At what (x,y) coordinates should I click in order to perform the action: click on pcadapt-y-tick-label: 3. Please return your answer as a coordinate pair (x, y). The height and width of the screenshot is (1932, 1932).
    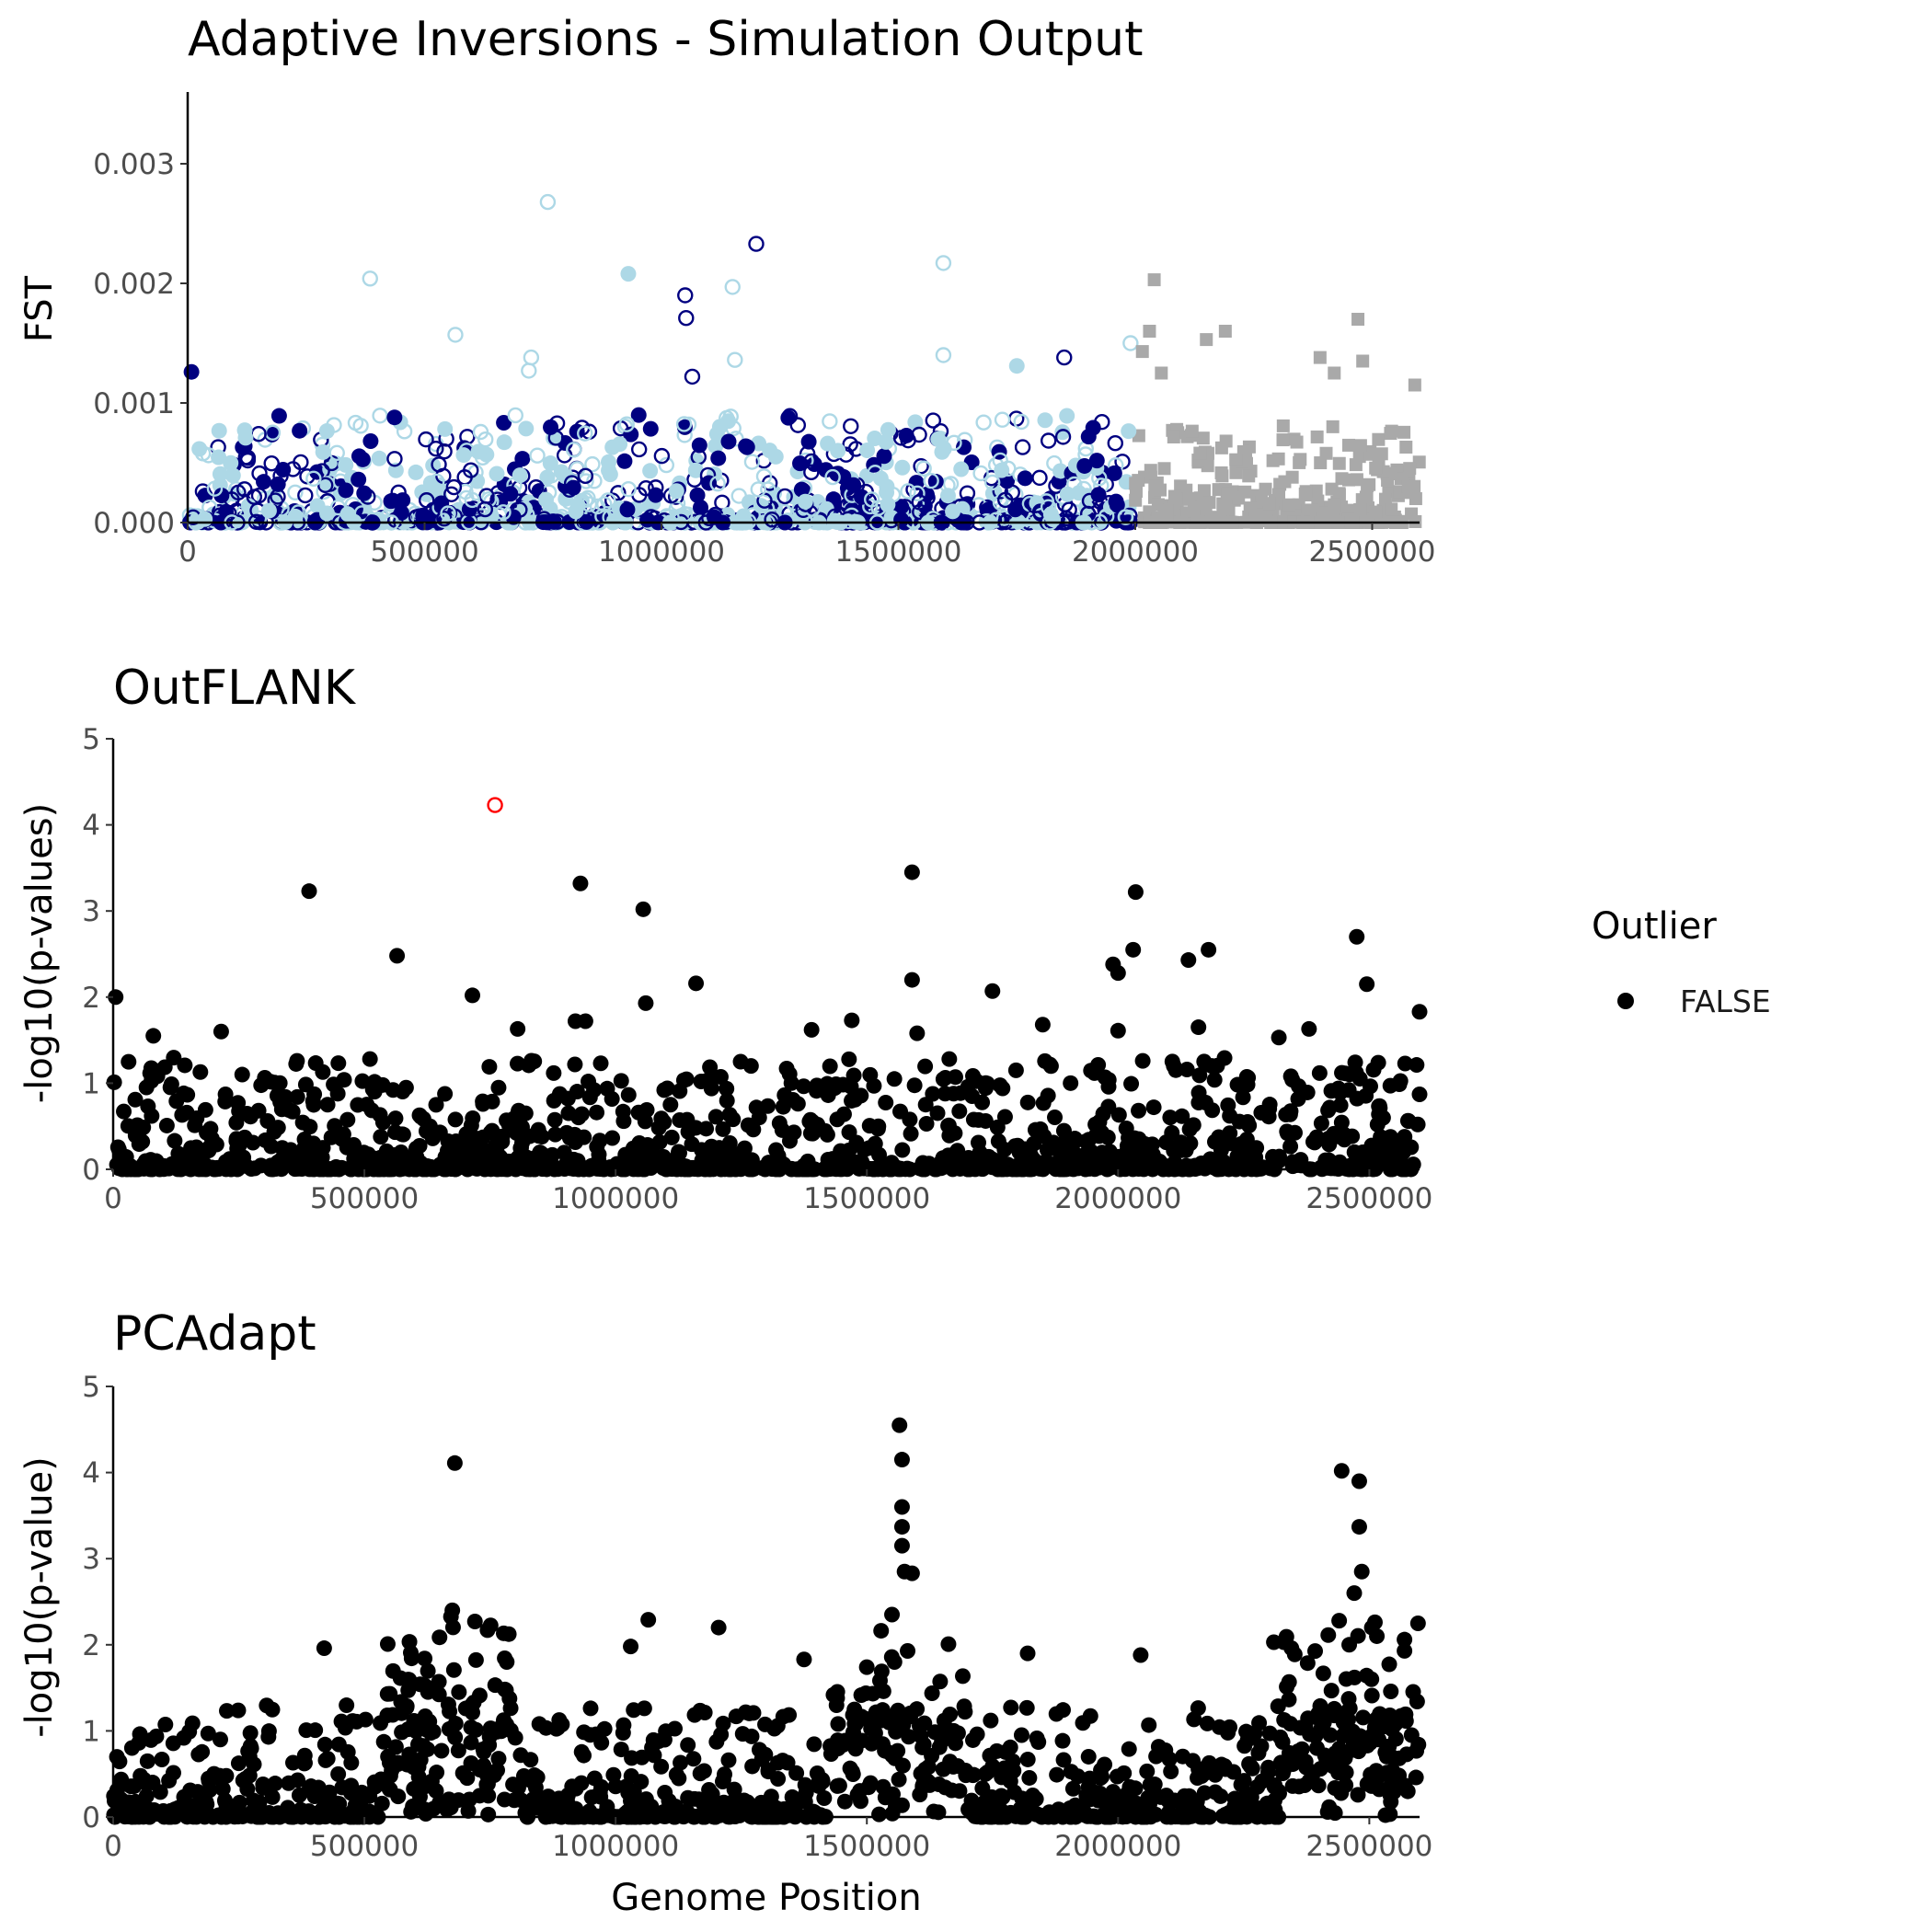
    Looking at the image, I should click on (91, 1559).